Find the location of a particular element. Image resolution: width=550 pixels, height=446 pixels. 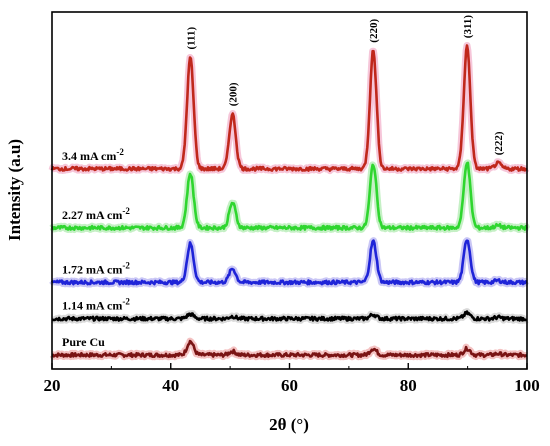

series-label-0: Pure Cu is located at coordinates (83, 342).